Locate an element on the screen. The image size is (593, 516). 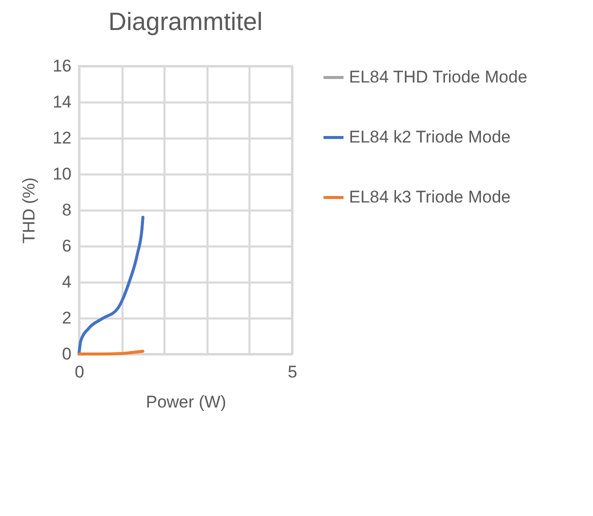
legend-label: EL84 k3 Triode Mode is located at coordinates (430, 197).